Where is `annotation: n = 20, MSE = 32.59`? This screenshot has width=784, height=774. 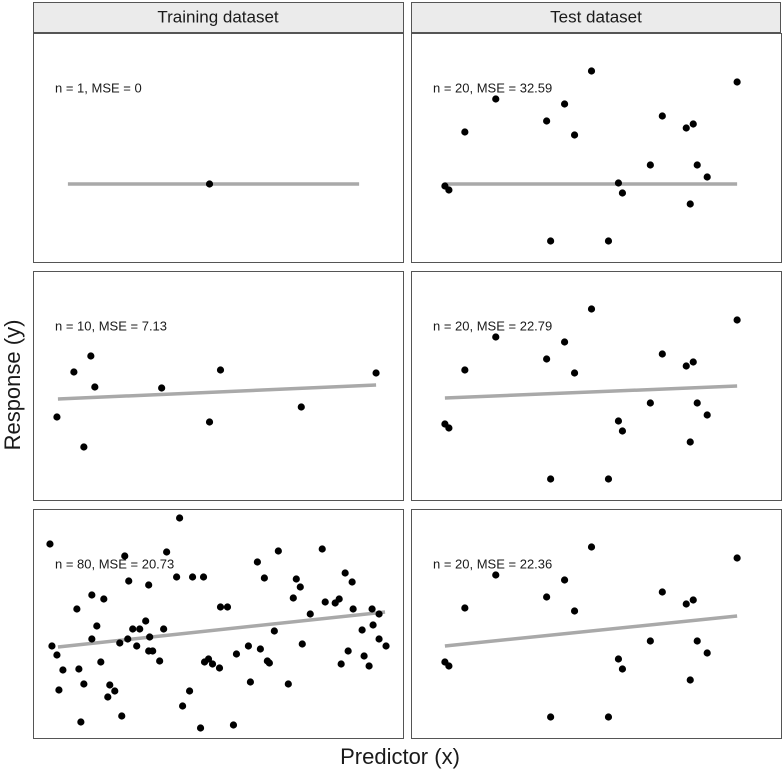
annotation: n = 20, MSE = 32.59 is located at coordinates (492, 87).